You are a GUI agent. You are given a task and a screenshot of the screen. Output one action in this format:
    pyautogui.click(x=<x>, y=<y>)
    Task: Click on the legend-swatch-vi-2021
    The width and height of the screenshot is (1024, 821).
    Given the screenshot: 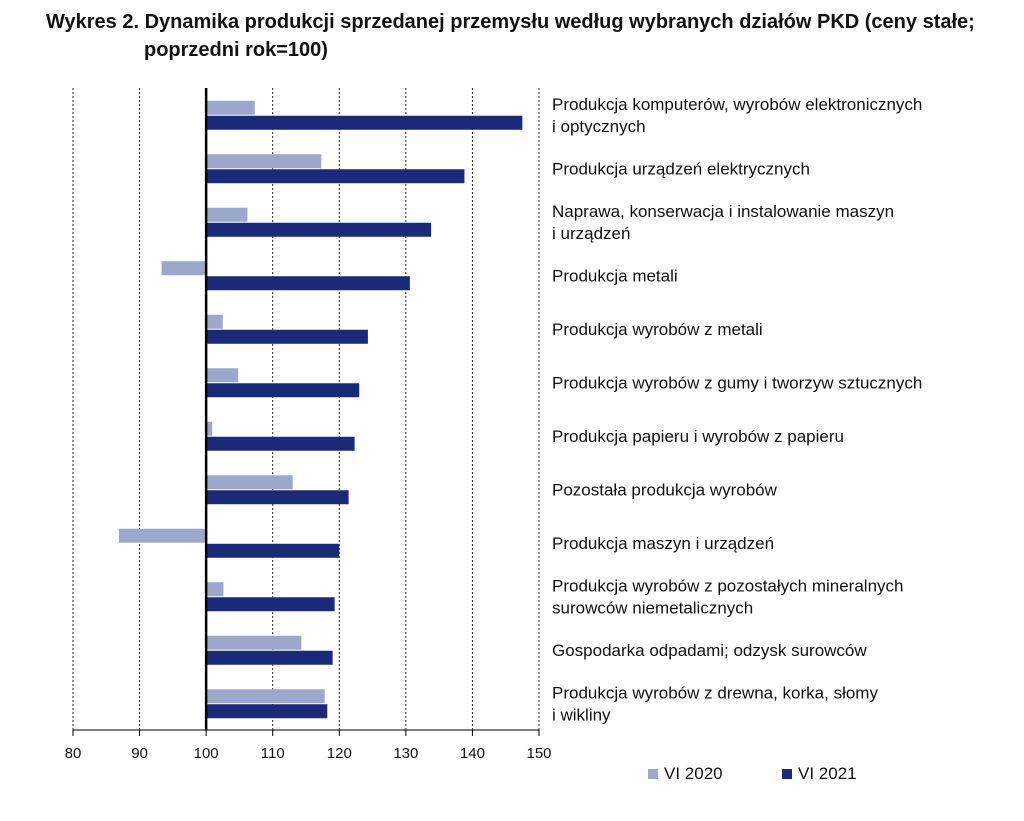 What is the action you would take?
    pyautogui.click(x=787, y=774)
    